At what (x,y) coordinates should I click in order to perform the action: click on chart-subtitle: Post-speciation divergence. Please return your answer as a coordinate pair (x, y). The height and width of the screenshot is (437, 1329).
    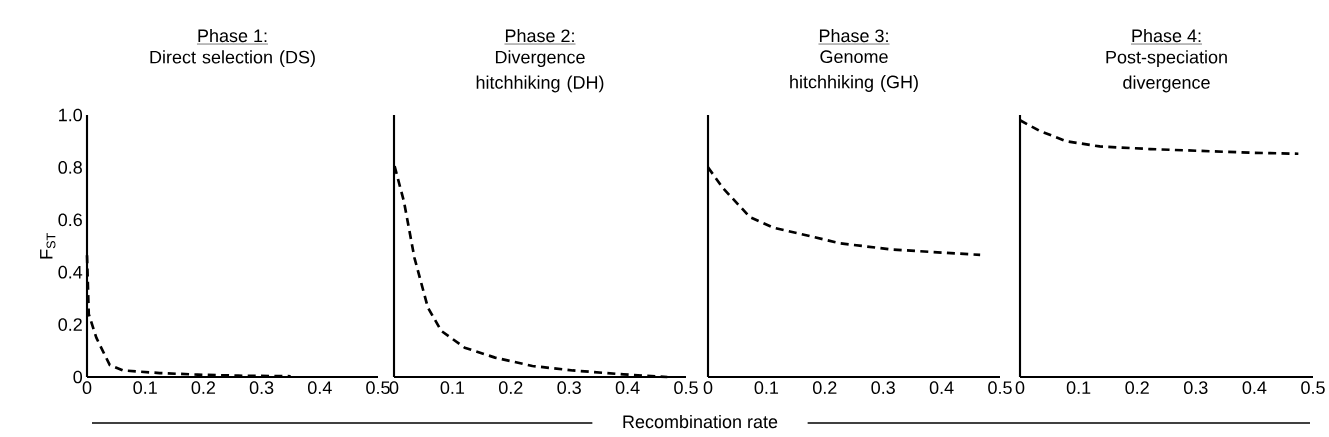
    Looking at the image, I should click on (1166, 71).